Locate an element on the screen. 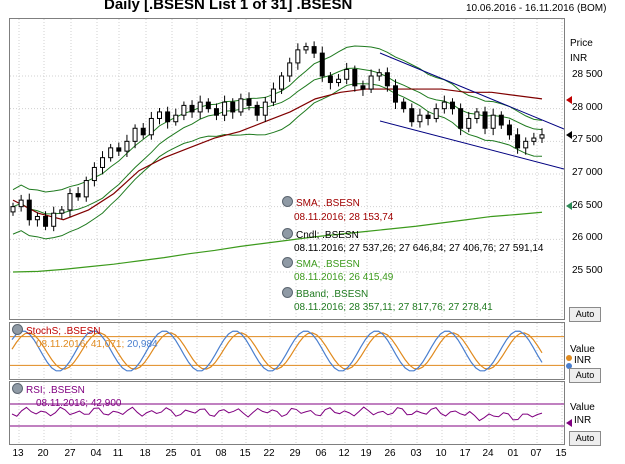  stoch-chart is located at coordinates (287, 351).